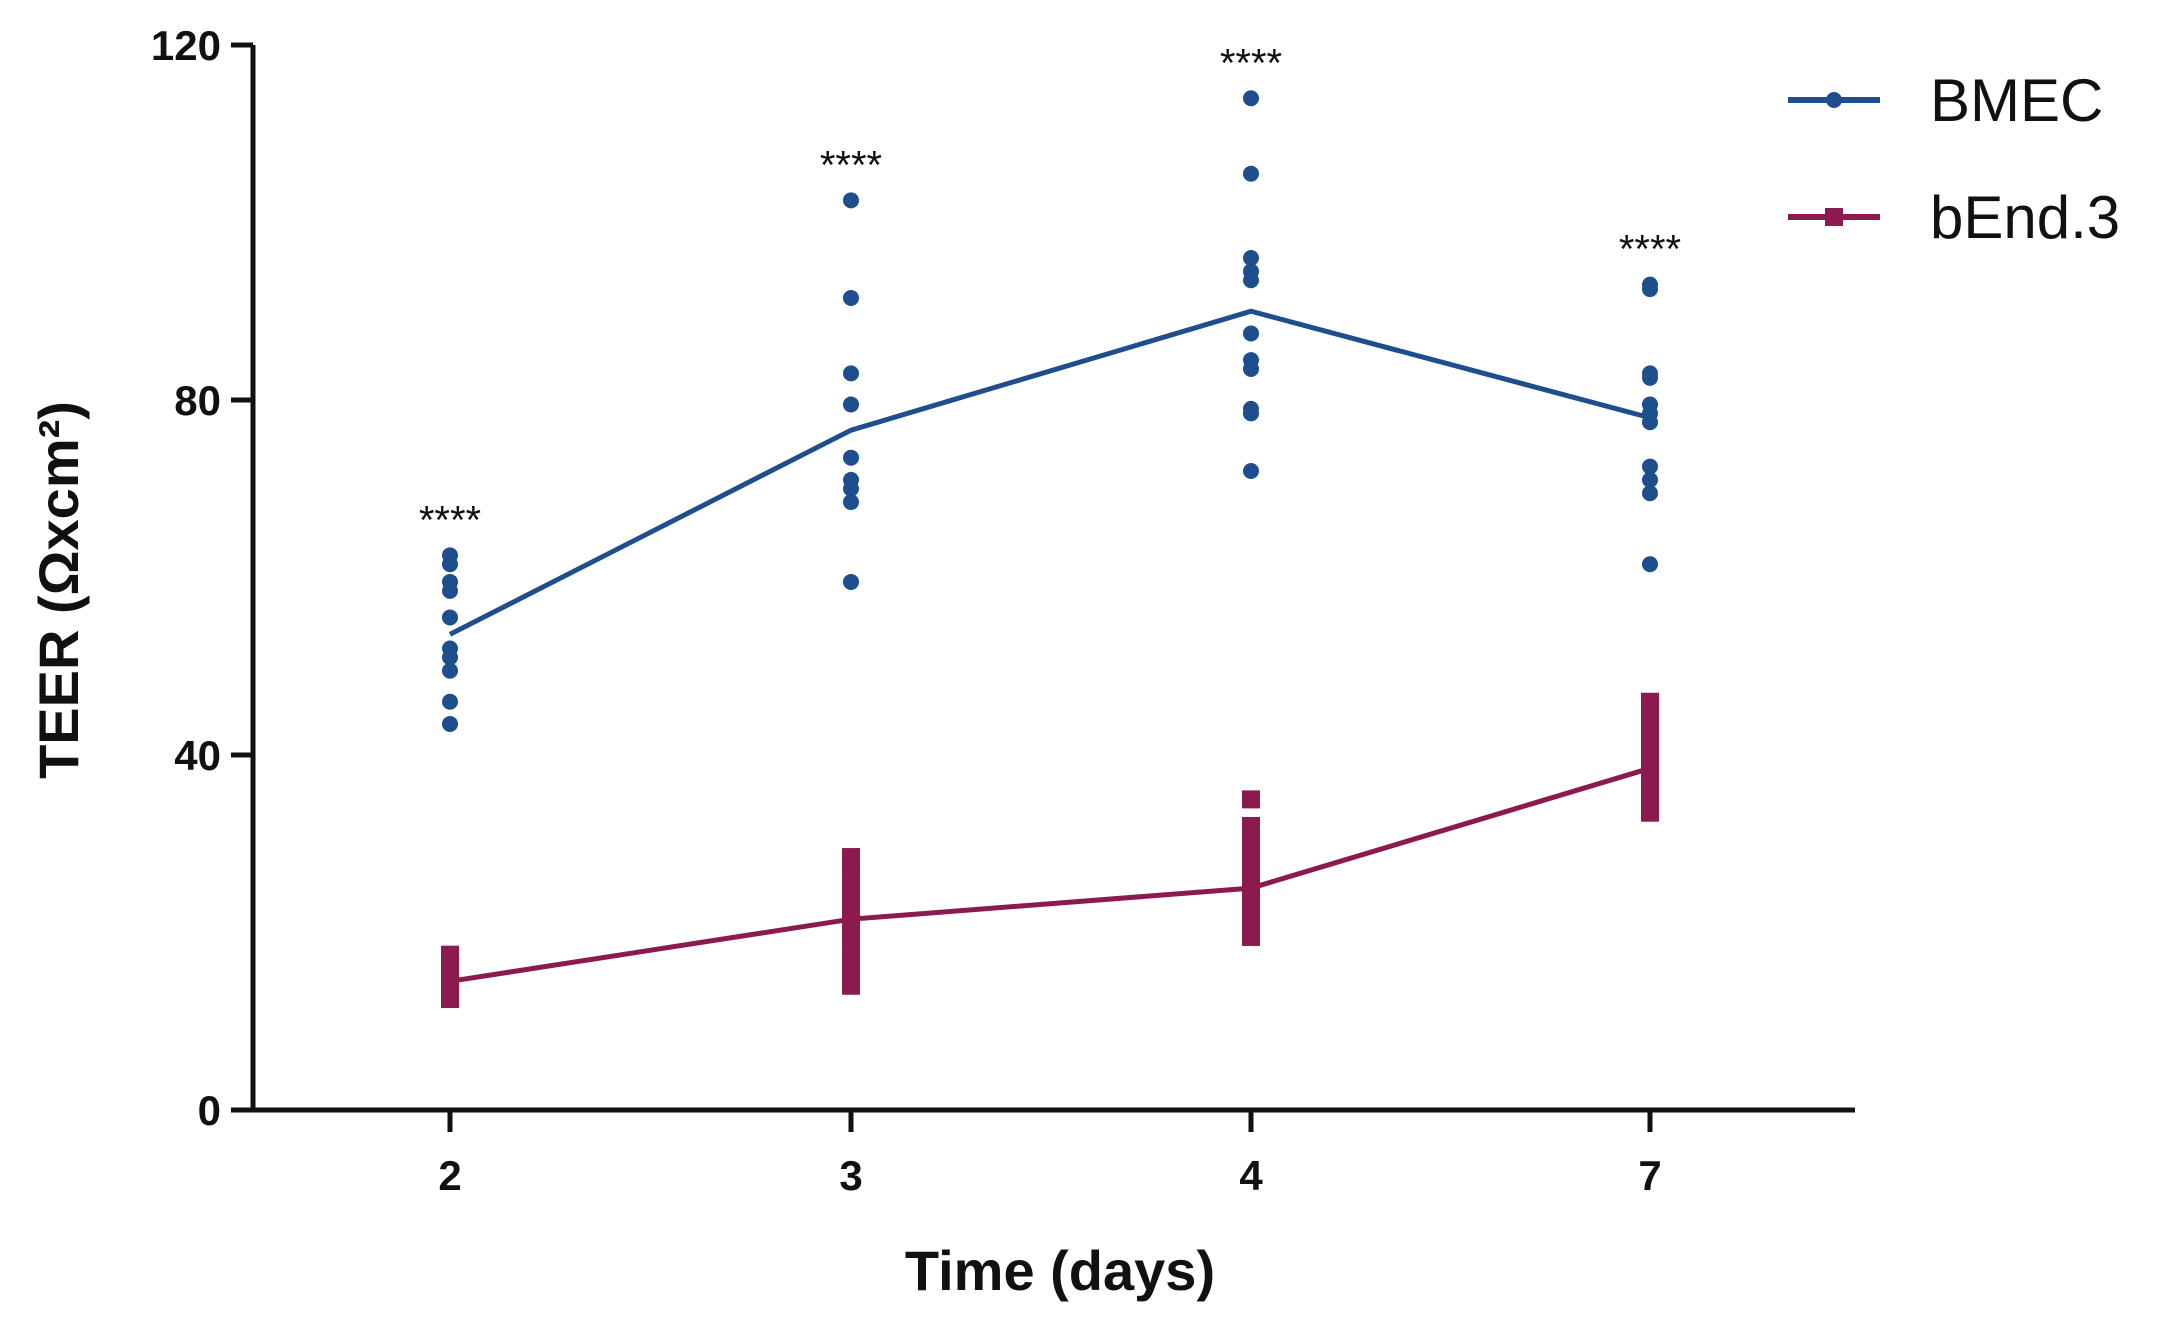 The height and width of the screenshot is (1337, 2158). What do you see at coordinates (1251, 1175) in the screenshot?
I see `x-tick-label: 4` at bounding box center [1251, 1175].